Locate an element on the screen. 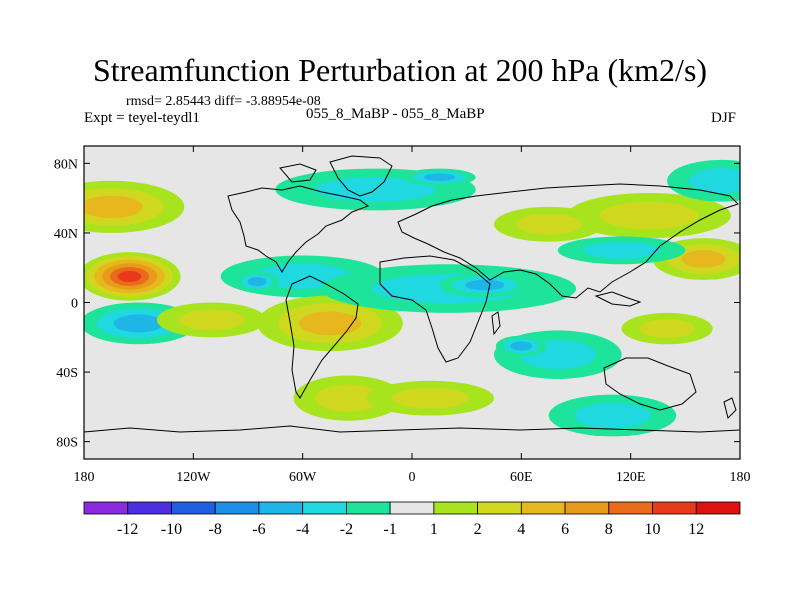  coastline-indonesia is located at coordinates (618, 299).